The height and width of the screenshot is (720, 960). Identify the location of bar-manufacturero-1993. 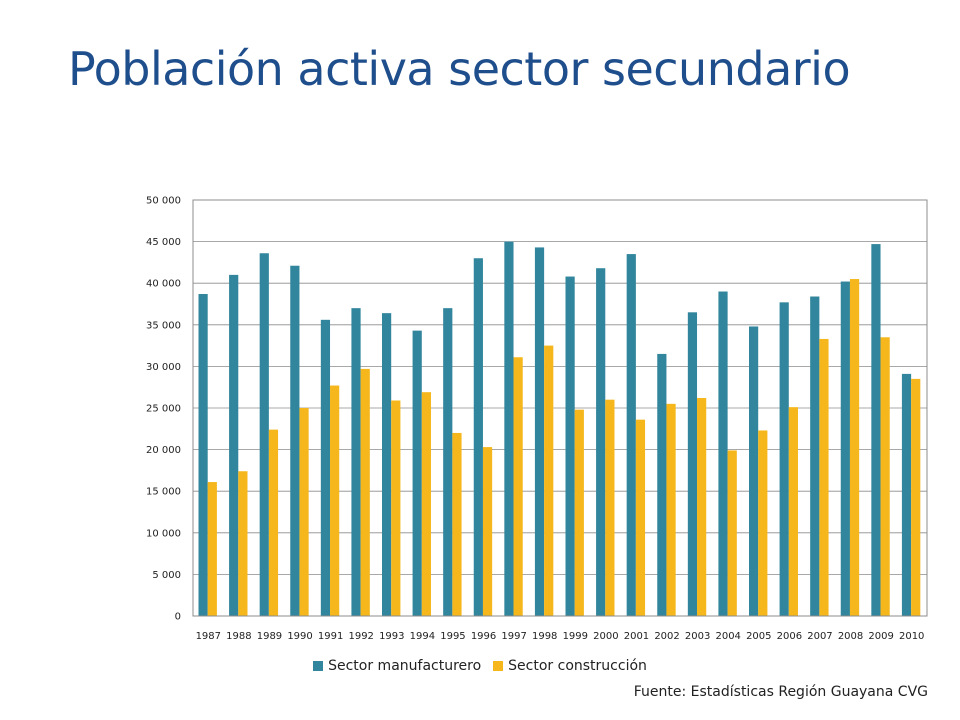
(387, 464).